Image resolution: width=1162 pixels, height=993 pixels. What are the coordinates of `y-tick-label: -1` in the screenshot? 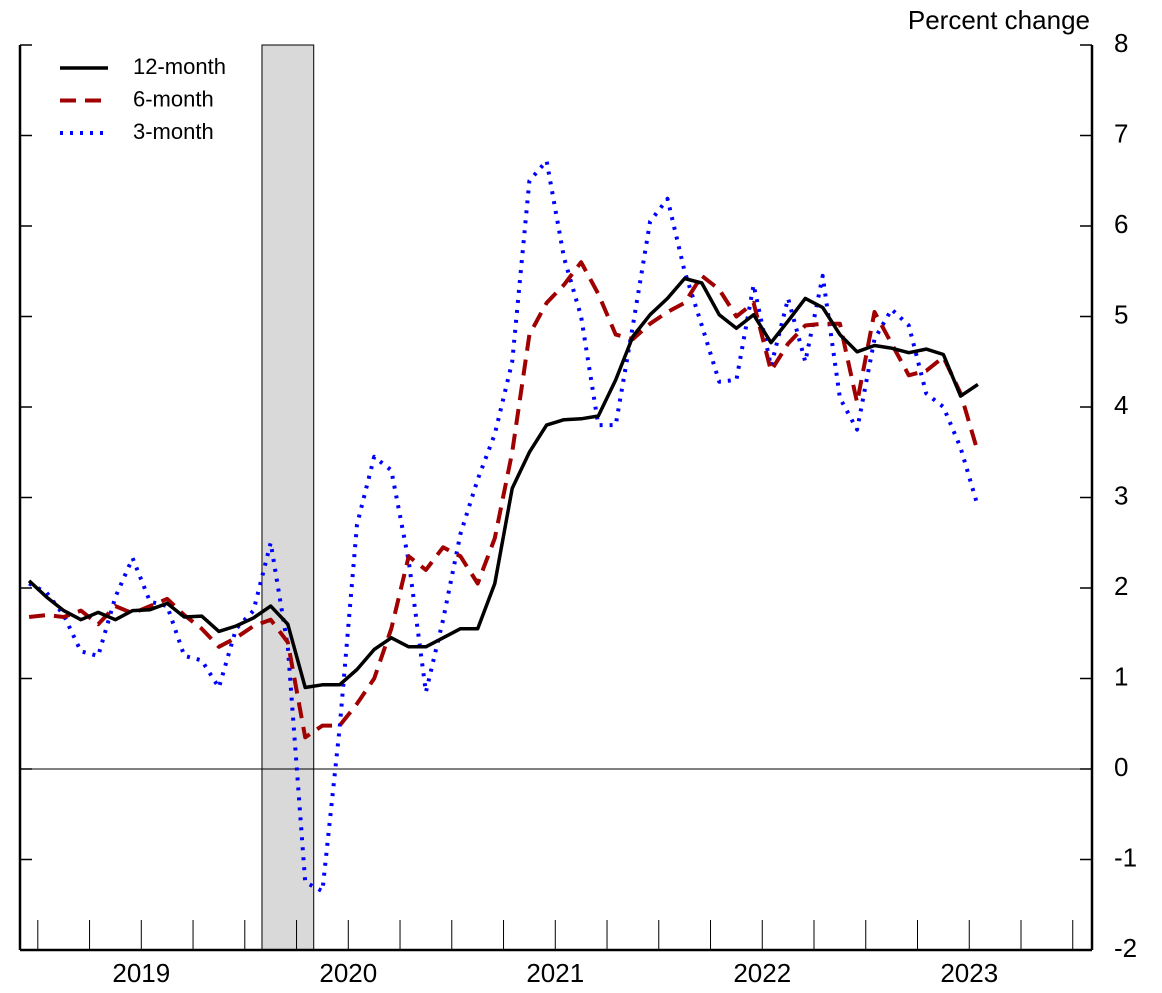 It's located at (1125, 857).